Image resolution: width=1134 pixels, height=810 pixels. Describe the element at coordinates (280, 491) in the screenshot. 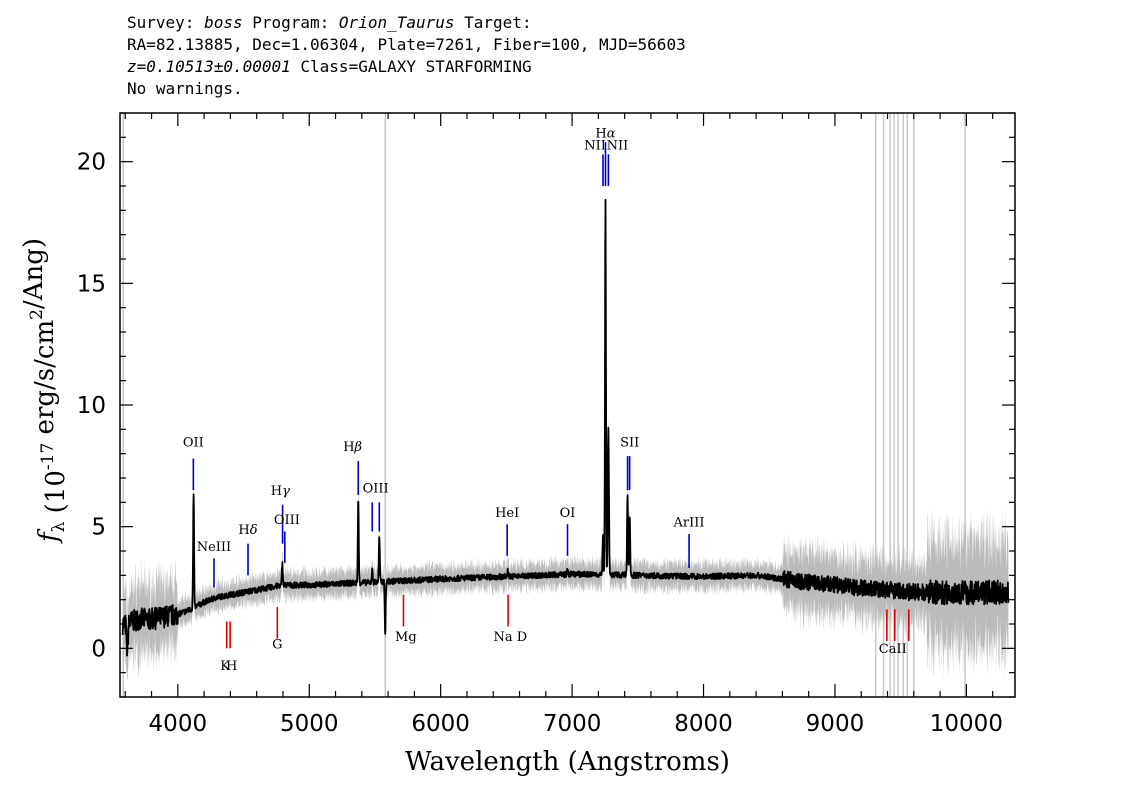

I see `line-label: Hγ` at that location.